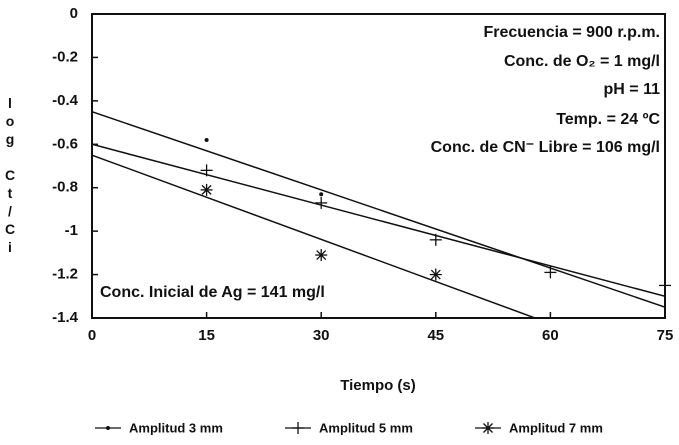  I want to click on annotation: Conc. de CN⁻ Libre = 106 mg/l, so click(545, 147).